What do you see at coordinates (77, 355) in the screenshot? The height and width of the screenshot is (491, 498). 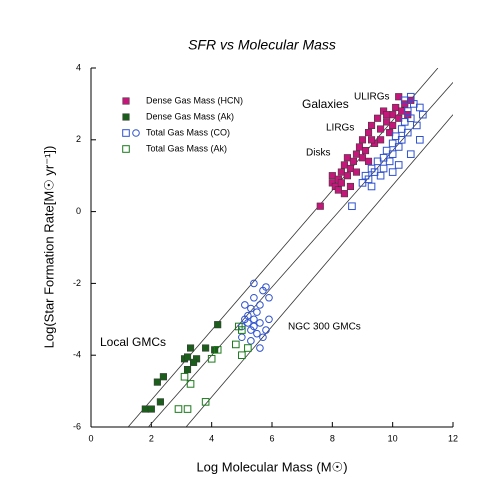 I see `y-tick-label: -4` at bounding box center [77, 355].